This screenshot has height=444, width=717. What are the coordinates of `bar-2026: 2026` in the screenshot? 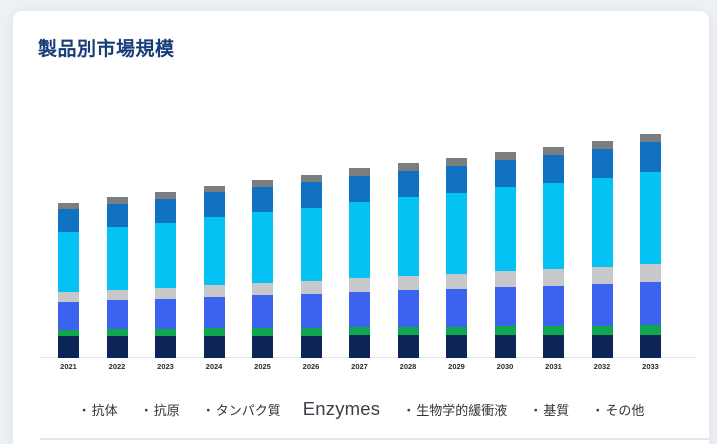 It's located at (311, 273).